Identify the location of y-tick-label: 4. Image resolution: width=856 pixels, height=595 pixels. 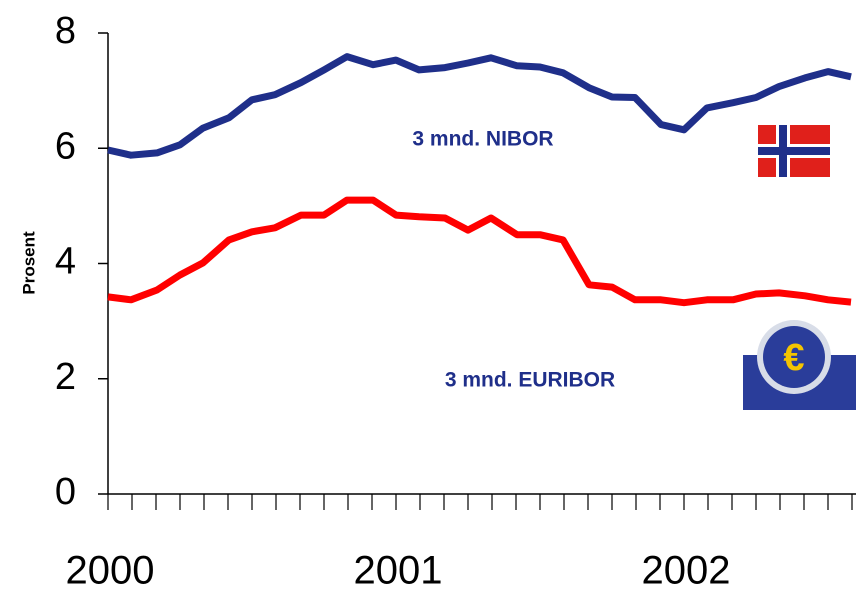
(65, 262).